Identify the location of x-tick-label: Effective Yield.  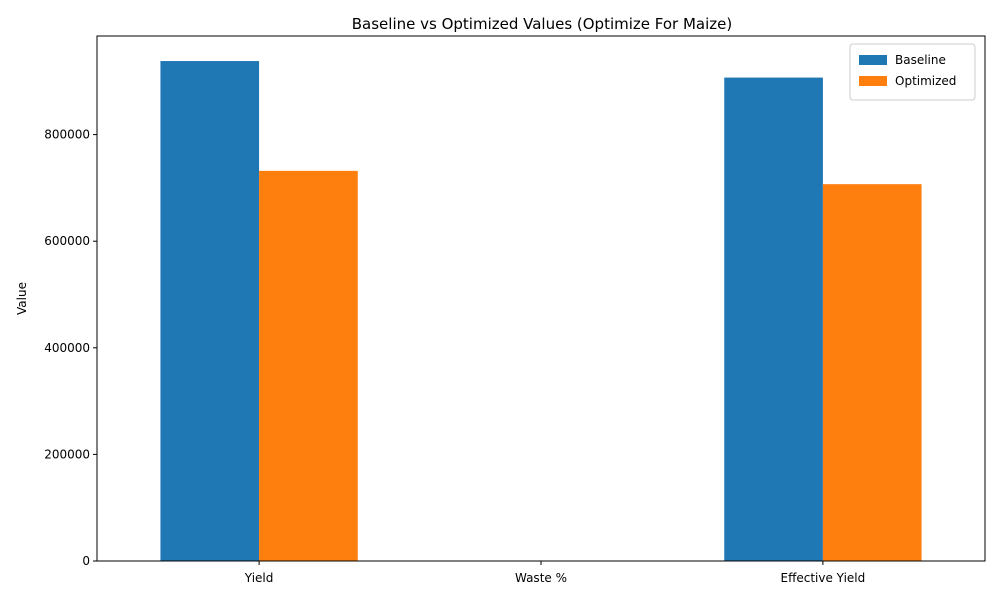
(823, 578).